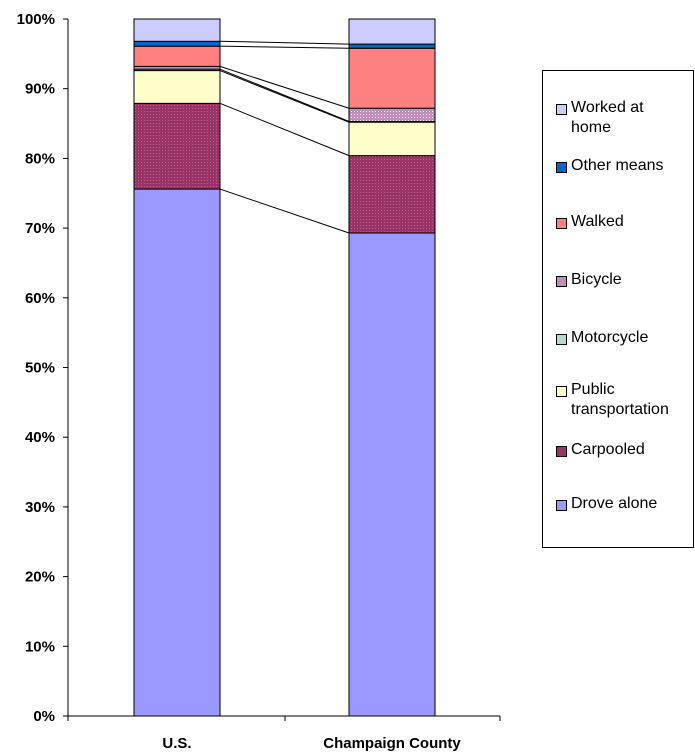 This screenshot has width=695, height=755. I want to click on legend-label: Walked, so click(597, 221).